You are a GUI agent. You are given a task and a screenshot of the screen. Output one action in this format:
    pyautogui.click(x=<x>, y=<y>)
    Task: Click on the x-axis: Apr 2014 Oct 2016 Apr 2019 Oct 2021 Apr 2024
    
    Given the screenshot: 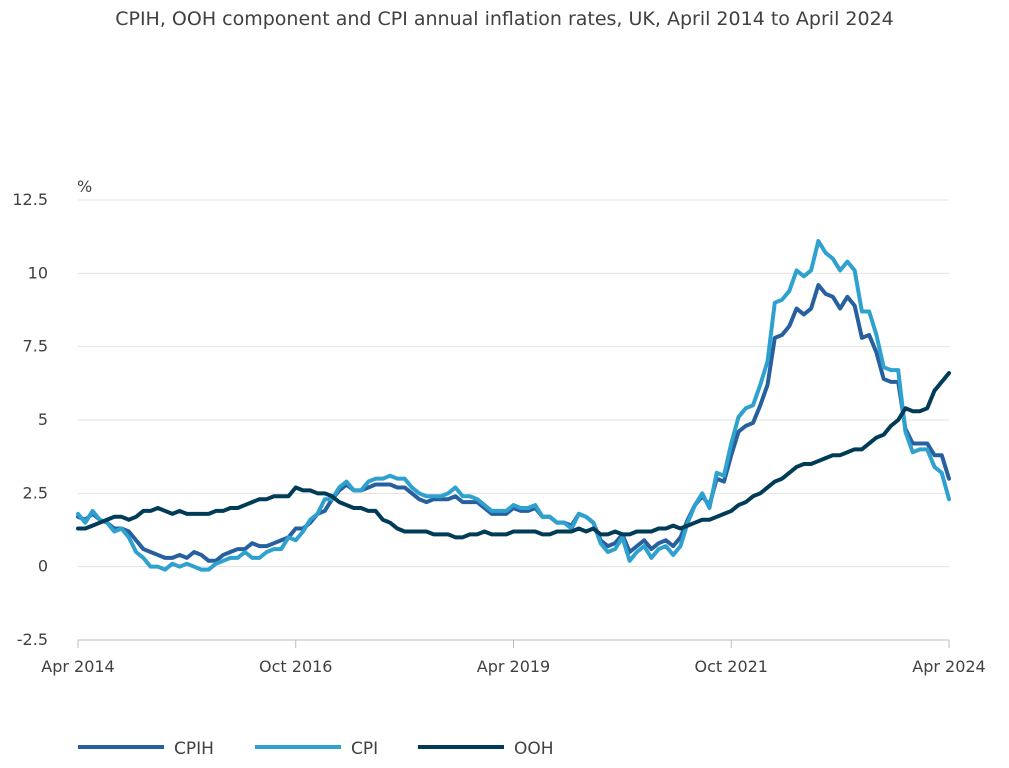 What is the action you would take?
    pyautogui.click(x=513, y=658)
    